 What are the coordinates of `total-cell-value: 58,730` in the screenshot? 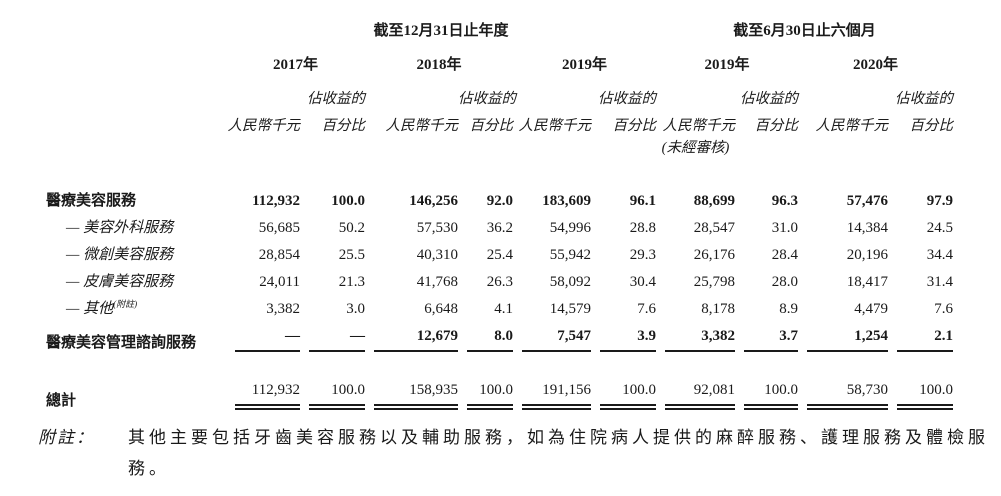 It's located at (848, 396).